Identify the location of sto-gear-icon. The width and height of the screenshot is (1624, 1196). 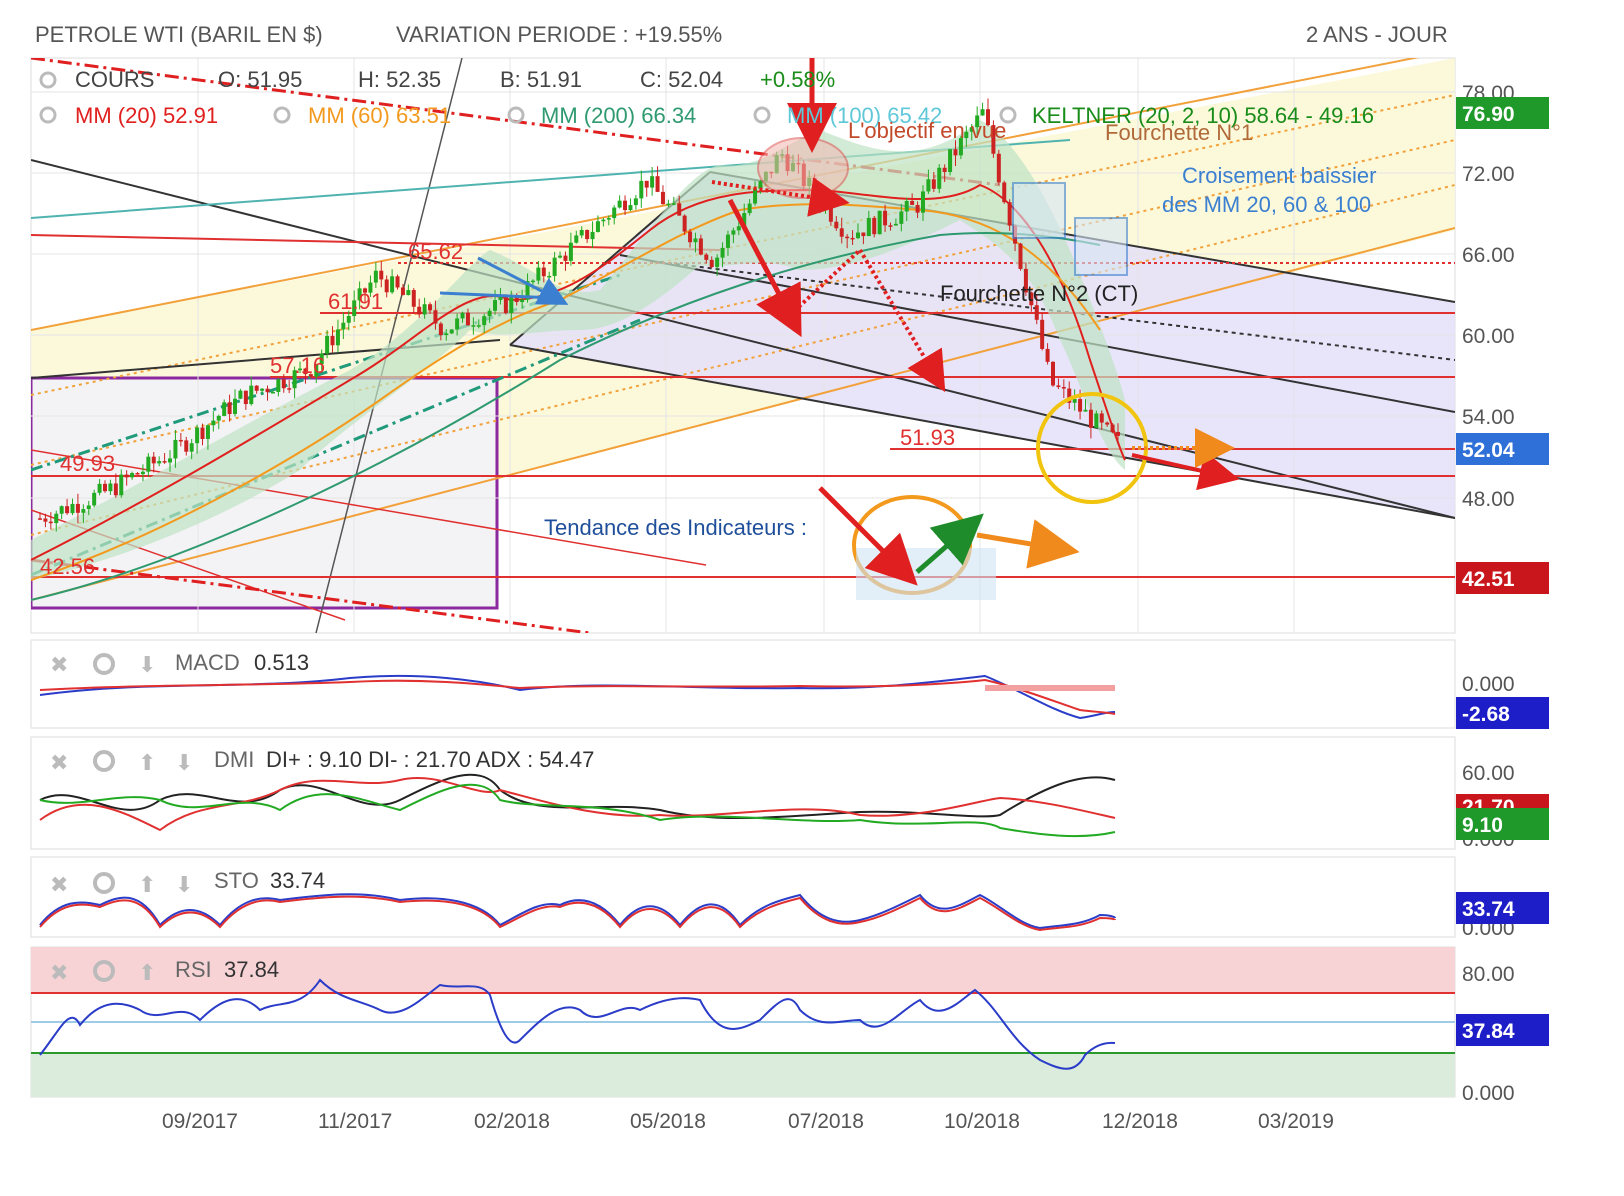
(104, 883).